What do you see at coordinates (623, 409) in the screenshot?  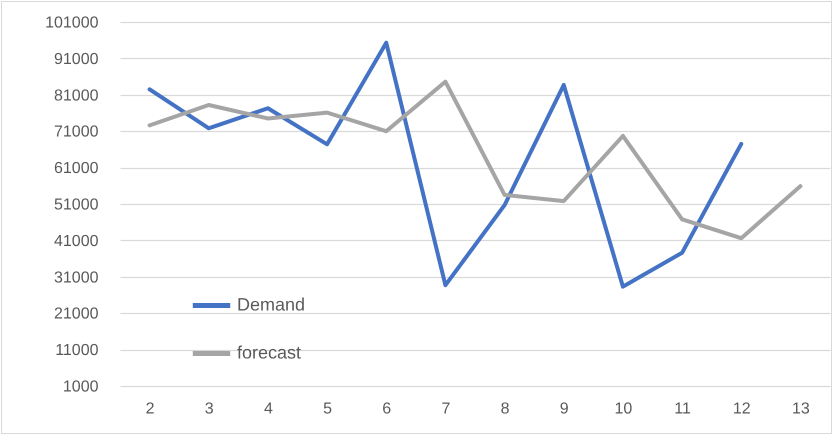 I see `x-tick-label: 10` at bounding box center [623, 409].